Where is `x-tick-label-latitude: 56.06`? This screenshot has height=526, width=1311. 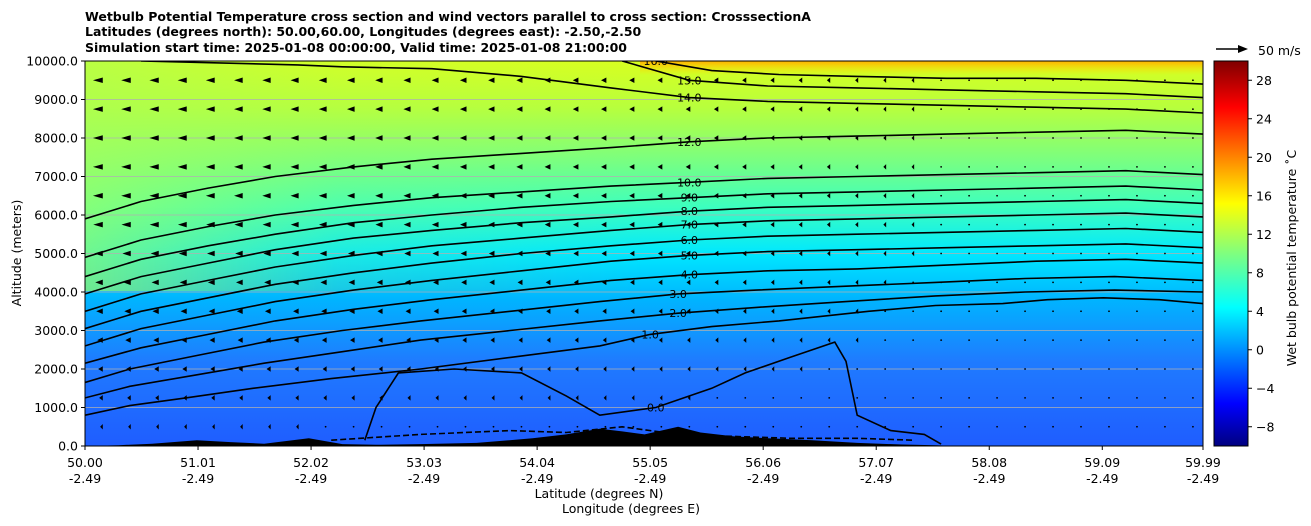
x-tick-label-latitude: 56.06 is located at coordinates (763, 462).